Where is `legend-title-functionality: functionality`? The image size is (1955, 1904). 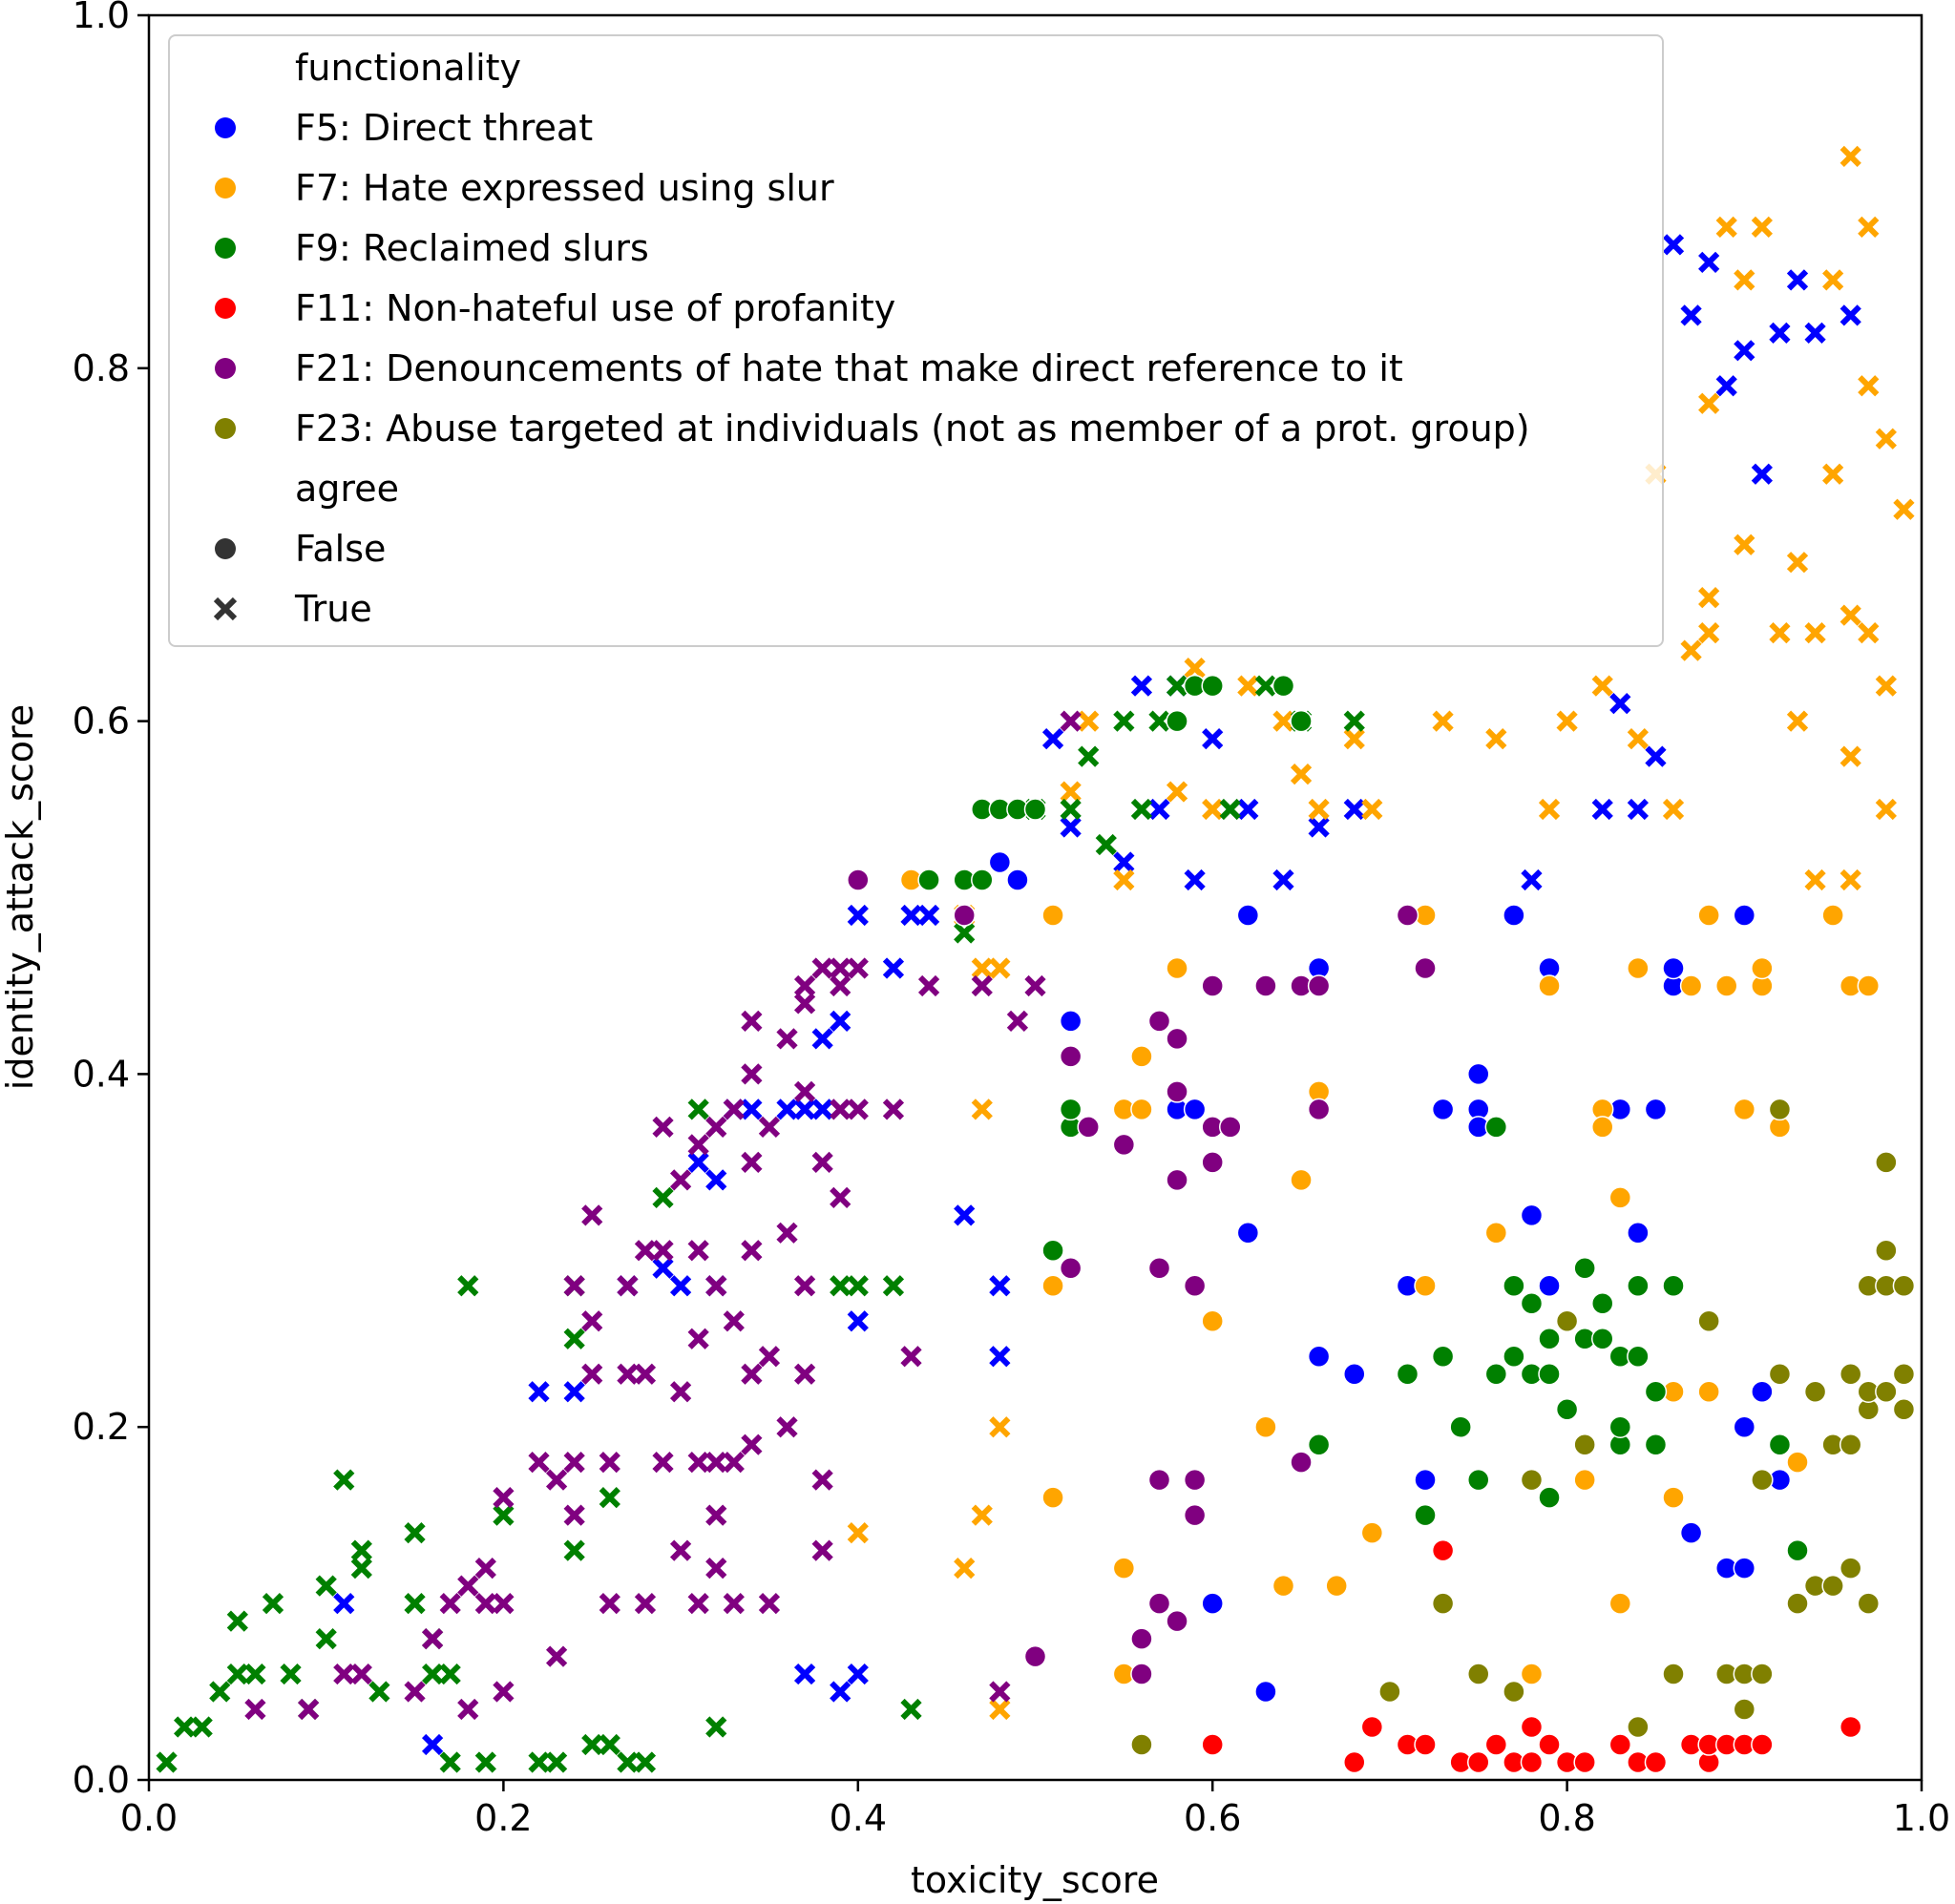 legend-title-functionality: functionality is located at coordinates (408, 68).